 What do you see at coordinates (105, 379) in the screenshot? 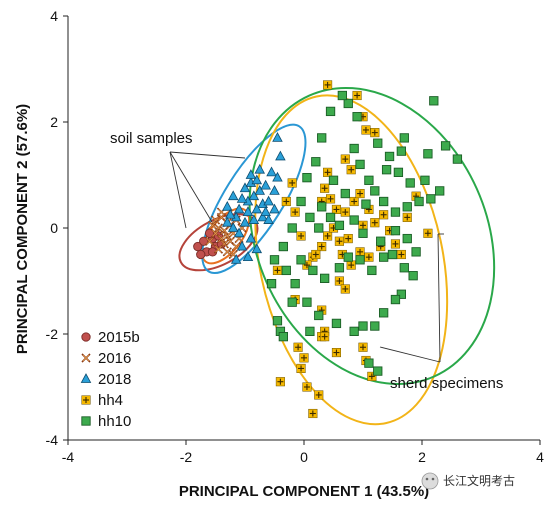
I see `legend-item-2018: 2018` at bounding box center [105, 379].